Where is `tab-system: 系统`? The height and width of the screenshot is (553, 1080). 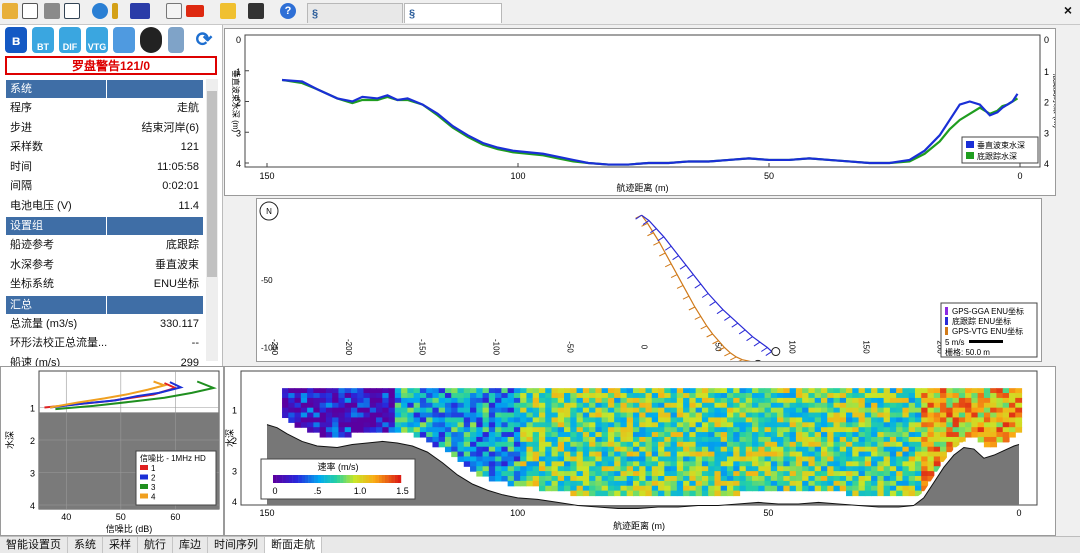
tab-system: 系统 is located at coordinates (85, 545).